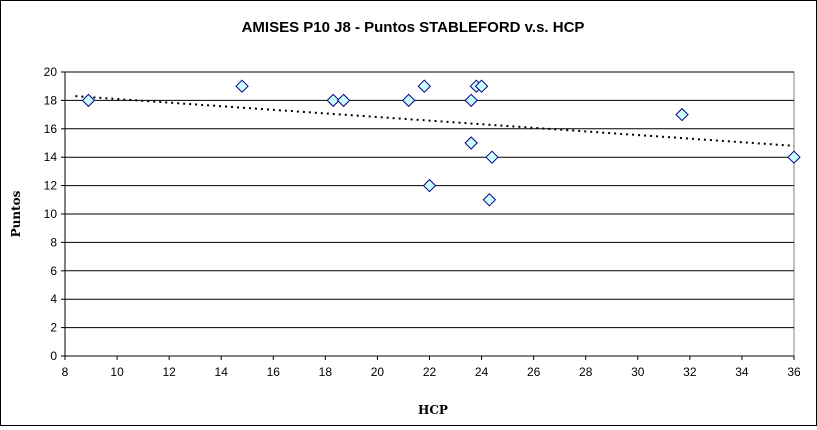 This screenshot has height=430, width=817. I want to click on y-tick-label: 4, so click(53, 299).